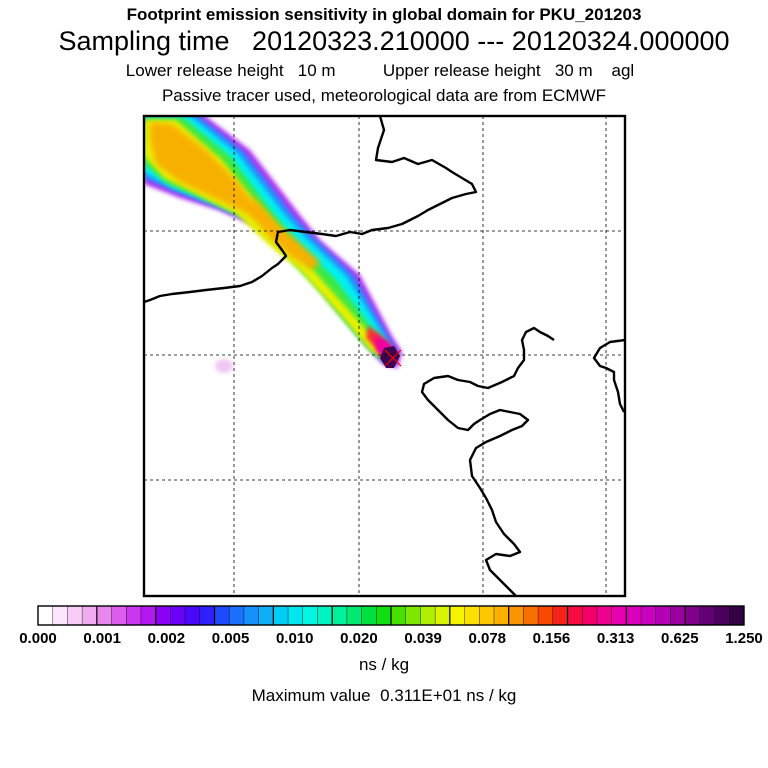 This screenshot has width=768, height=768. Describe the element at coordinates (616, 638) in the screenshot. I see `color-scale-tick-label: 0.313` at that location.